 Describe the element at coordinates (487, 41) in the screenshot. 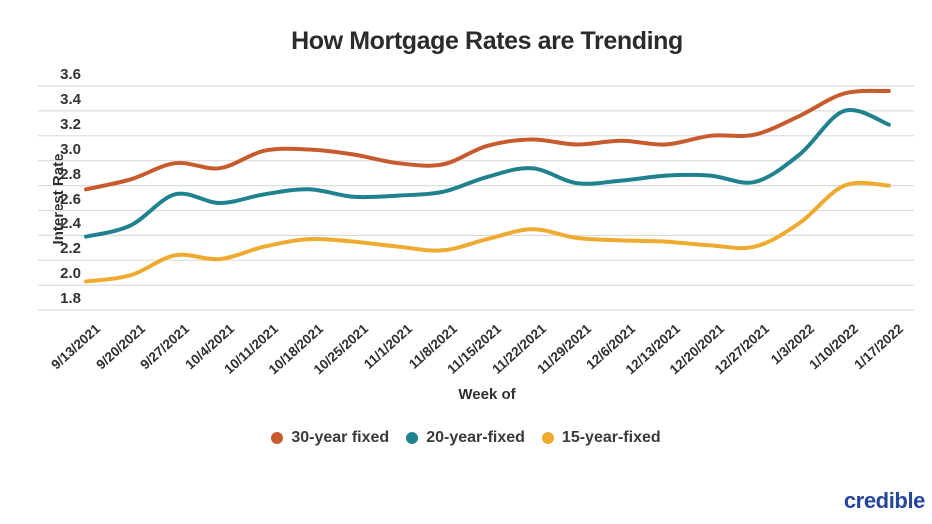

I see `chart-title: How Mortgage Rates are Trending` at that location.